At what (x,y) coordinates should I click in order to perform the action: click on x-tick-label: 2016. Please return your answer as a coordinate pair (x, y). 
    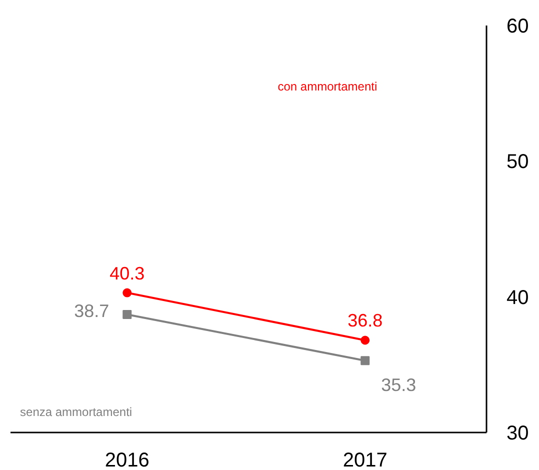
    Looking at the image, I should click on (127, 460).